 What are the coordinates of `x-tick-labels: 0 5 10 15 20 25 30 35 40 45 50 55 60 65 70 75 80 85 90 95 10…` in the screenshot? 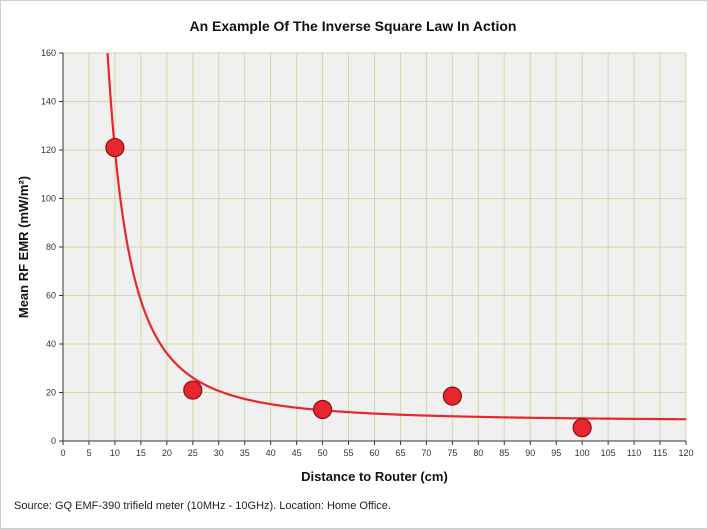 It's located at (376, 453).